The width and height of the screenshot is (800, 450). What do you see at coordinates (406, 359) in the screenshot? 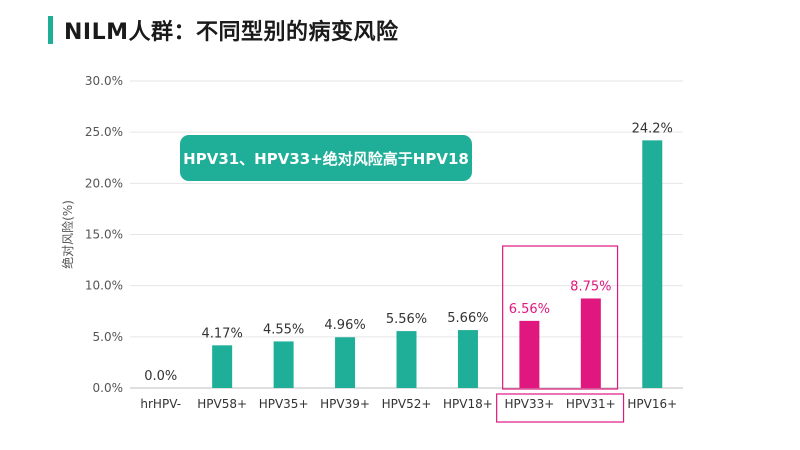
I see `bar-HPV52+` at bounding box center [406, 359].